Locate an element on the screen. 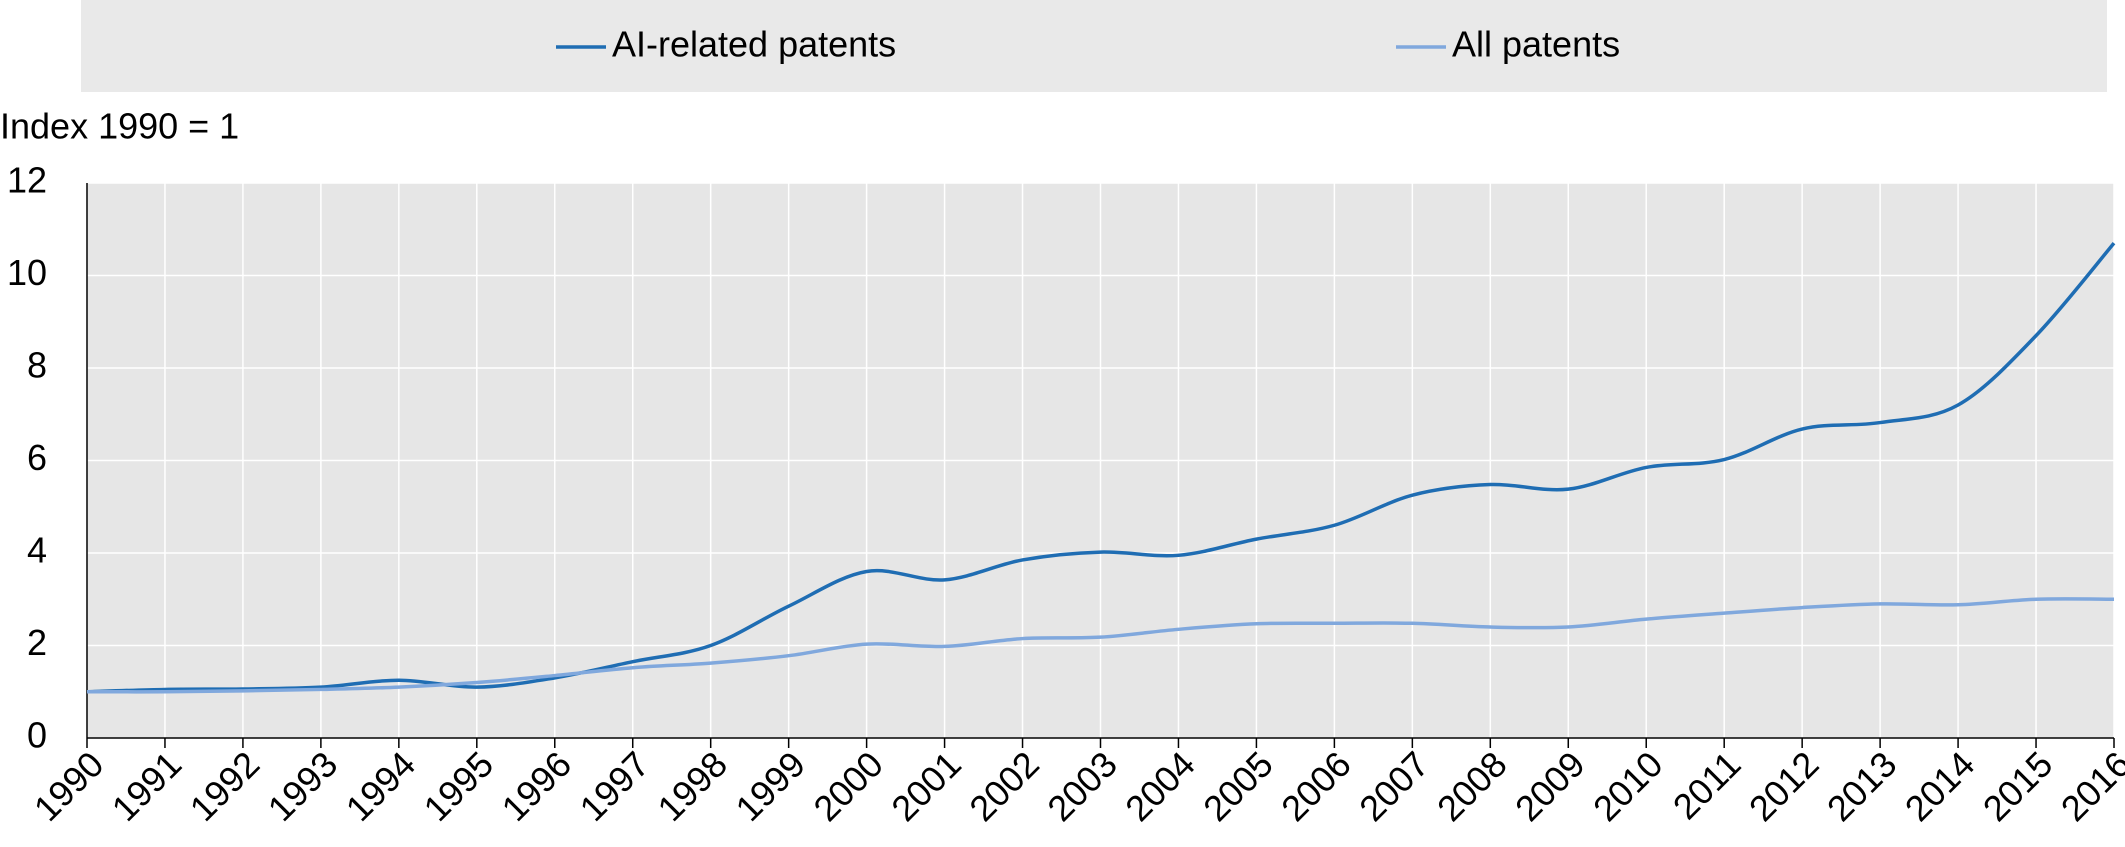  x-tick-label: 1992 is located at coordinates (225, 786).